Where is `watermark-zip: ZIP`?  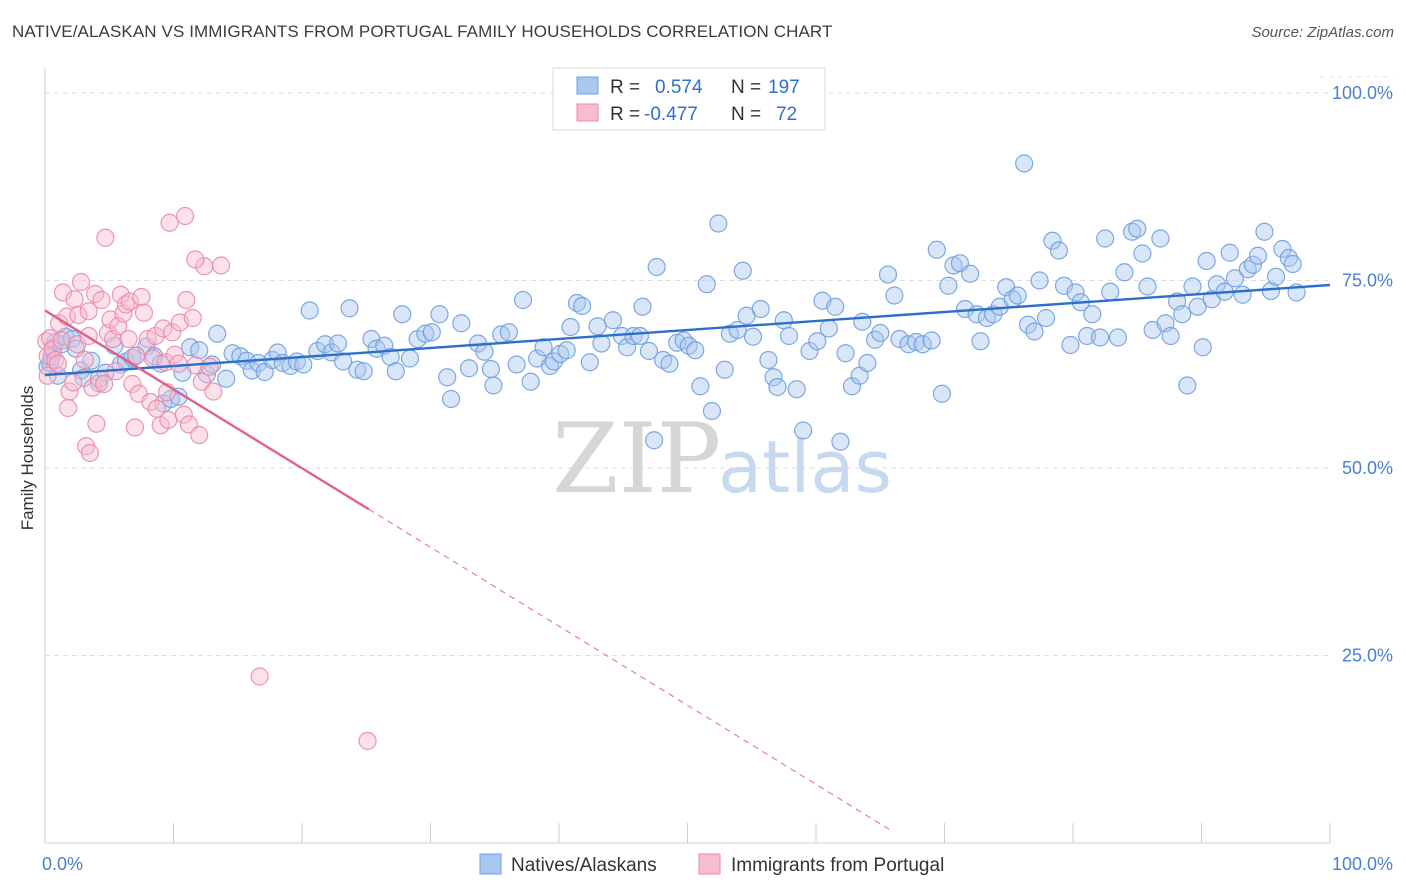 watermark-zip: ZIP is located at coordinates (636, 459).